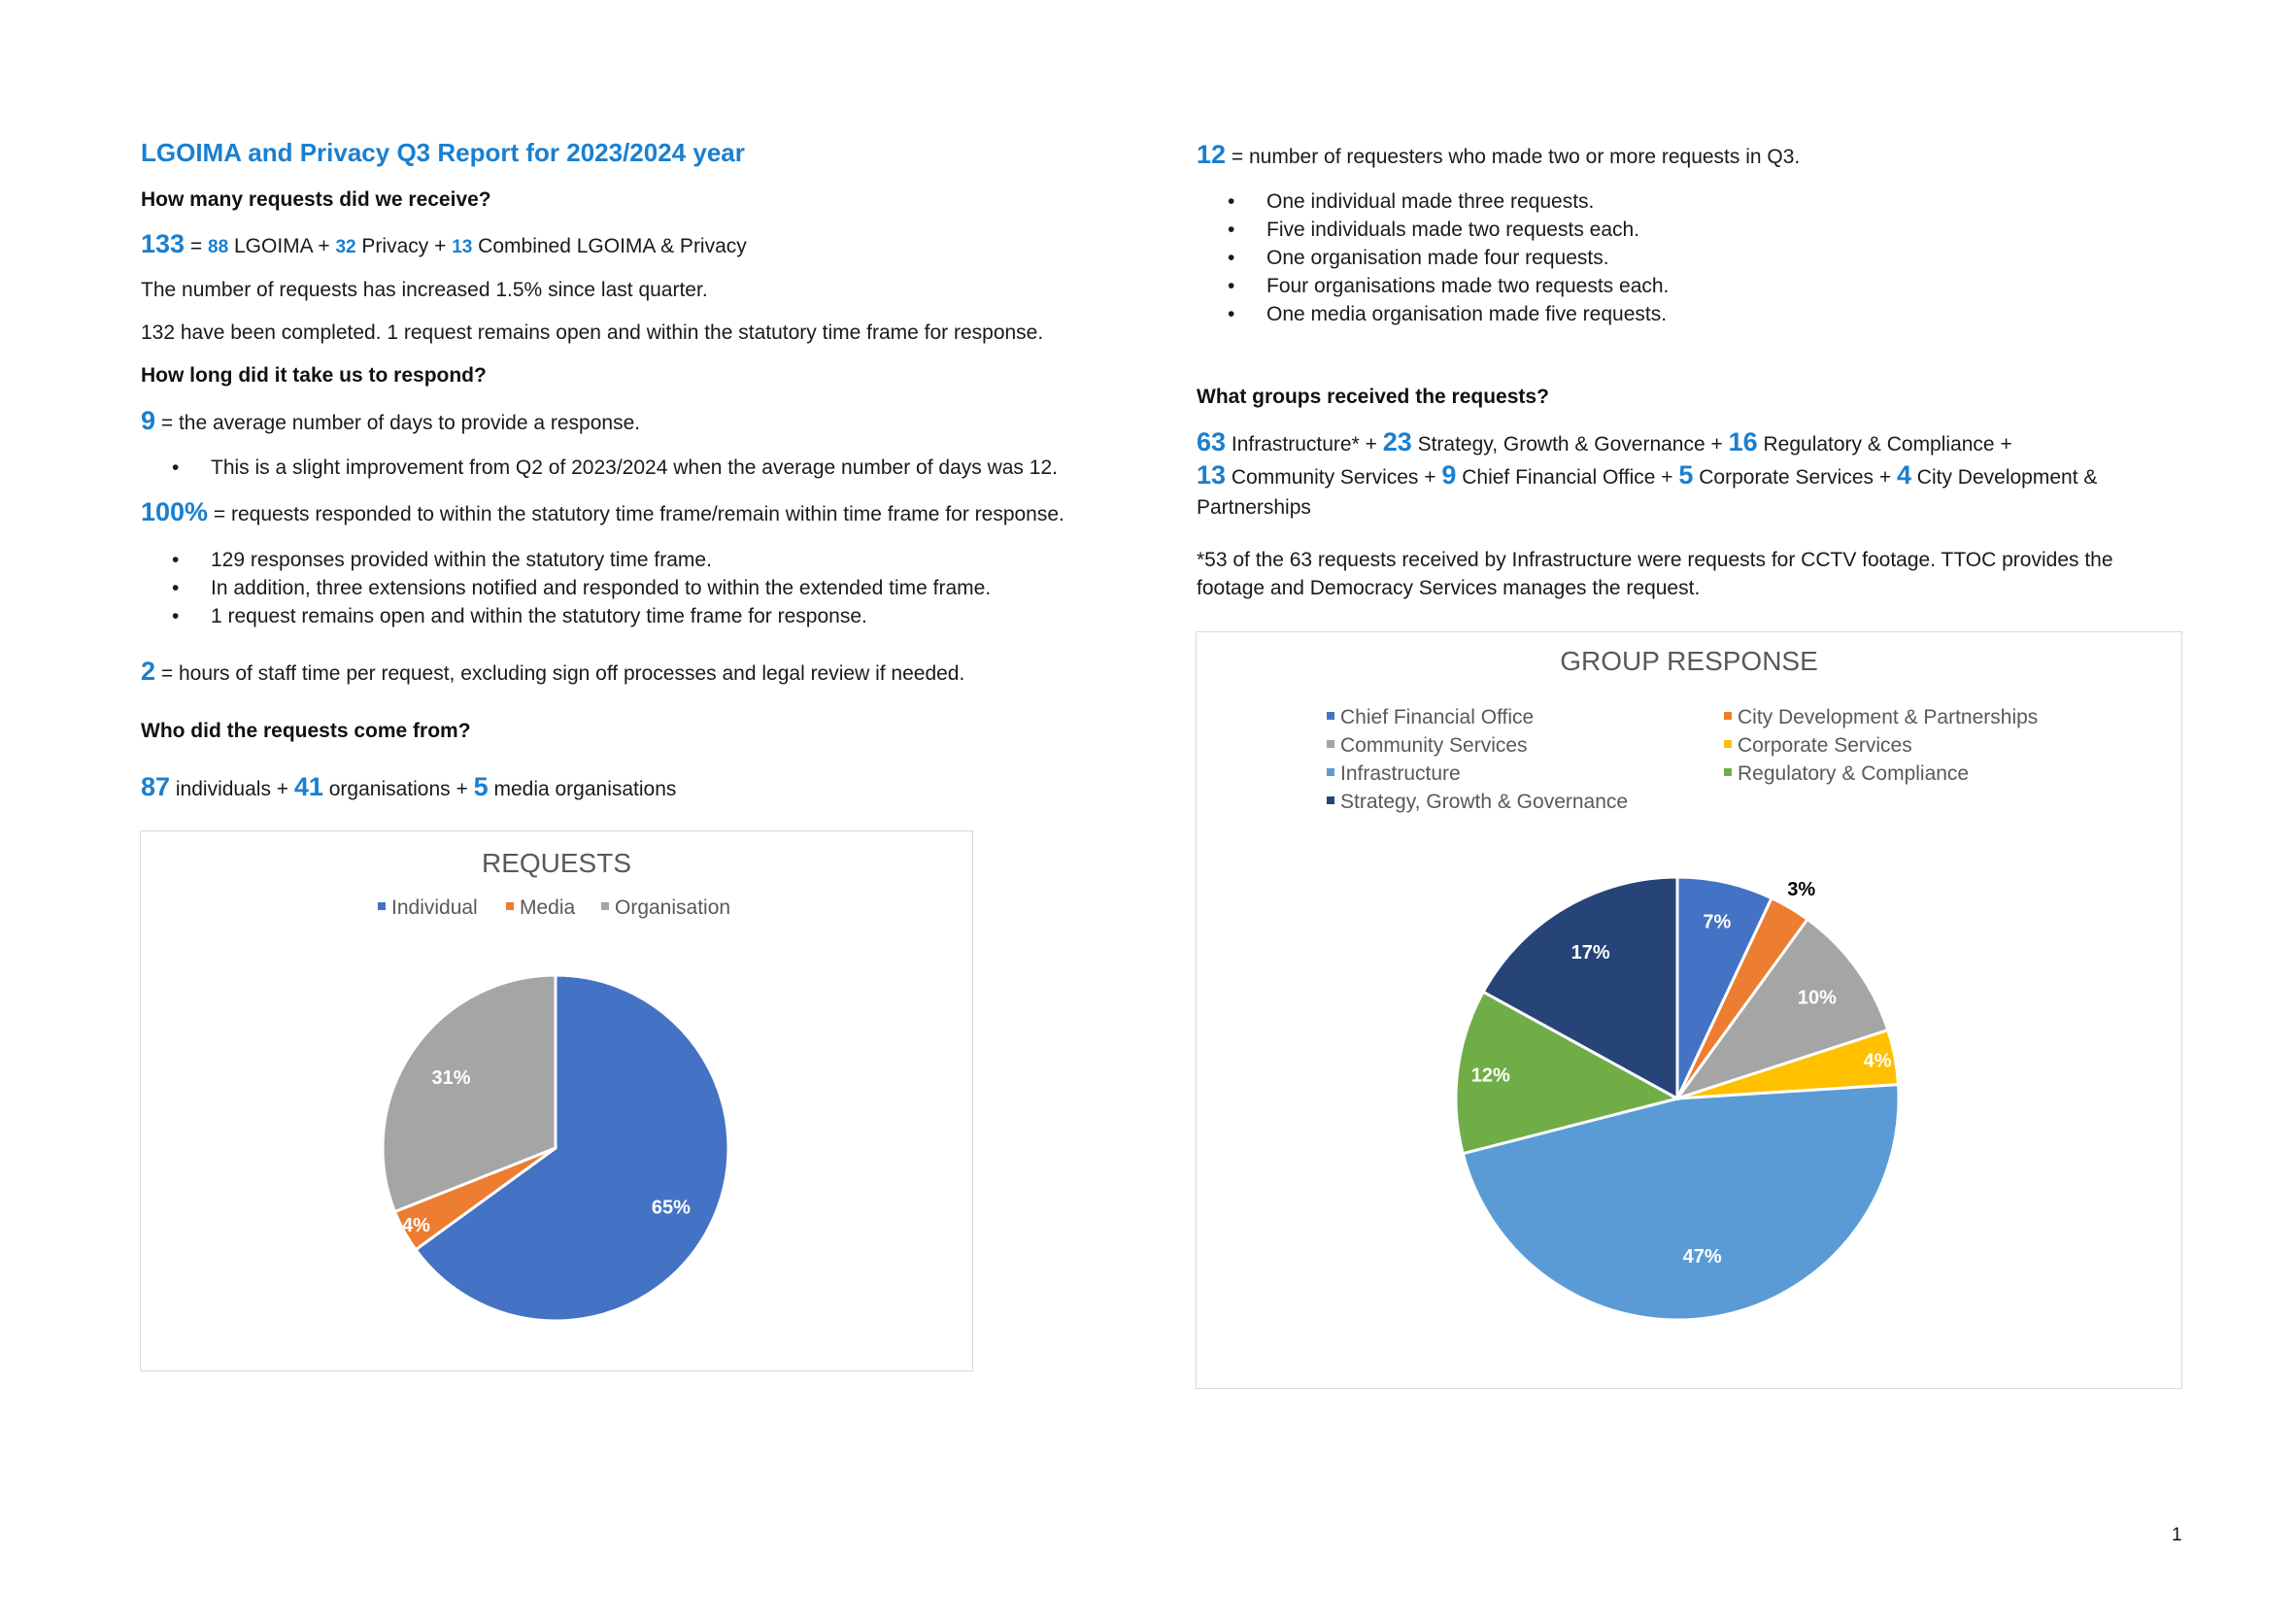 The height and width of the screenshot is (1623, 2296). I want to click on heading-respond: How long did it take us to respond?, so click(314, 375).